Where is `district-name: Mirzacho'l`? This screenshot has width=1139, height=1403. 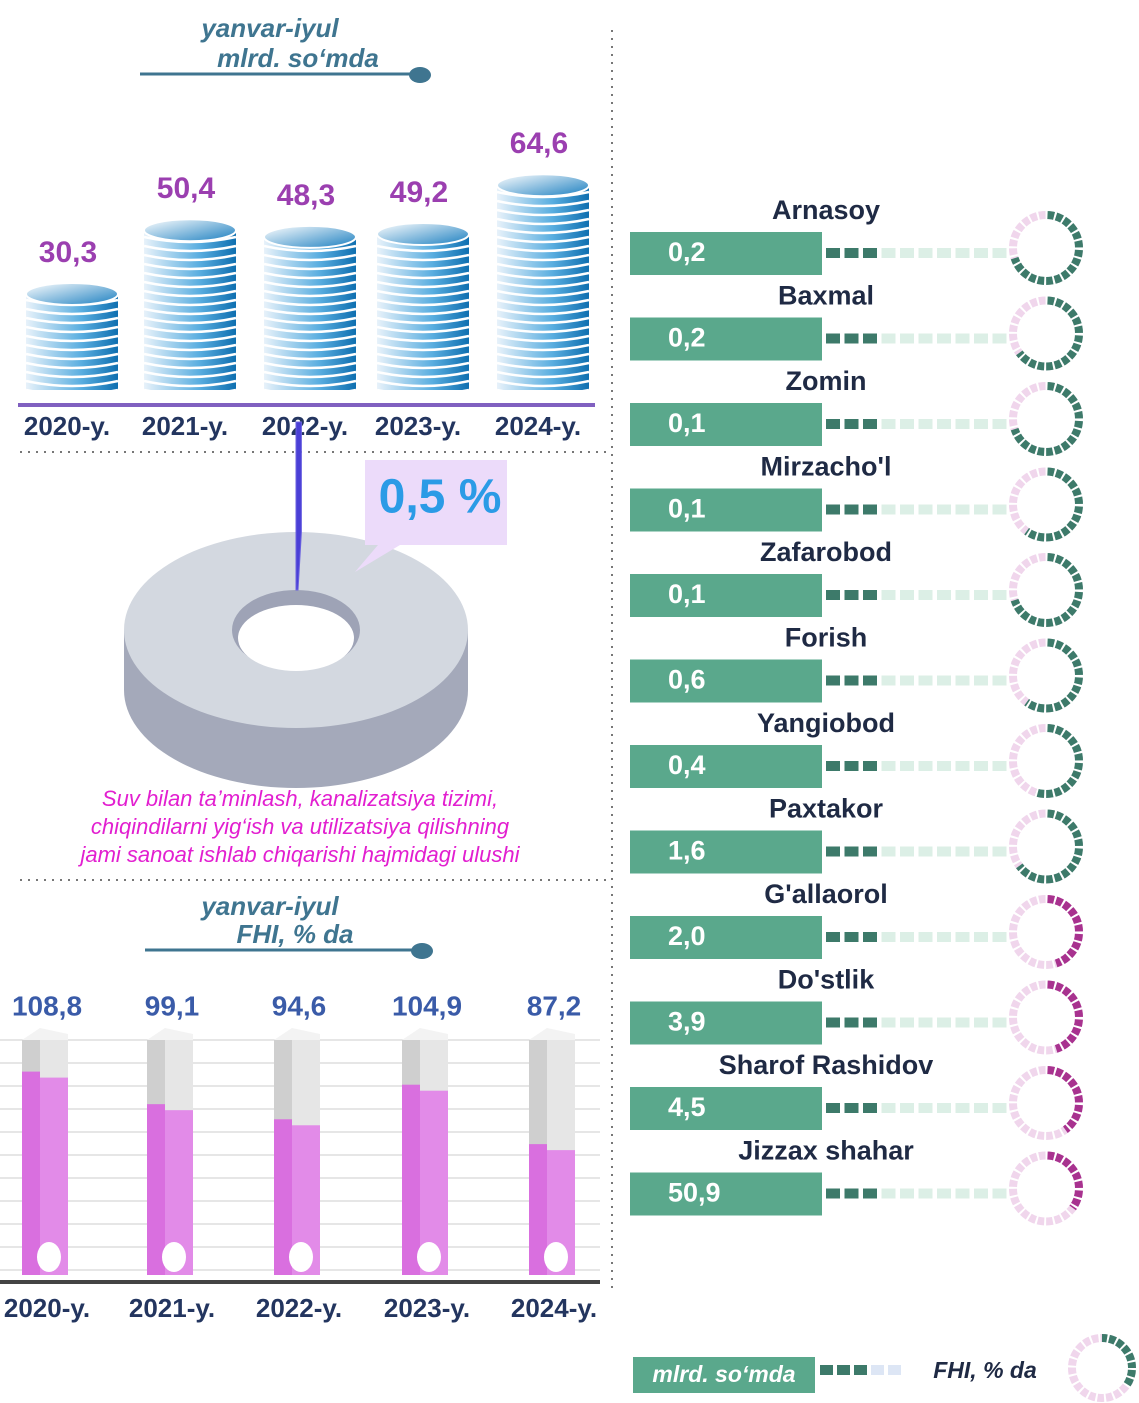
district-name: Mirzacho'l is located at coordinates (826, 467).